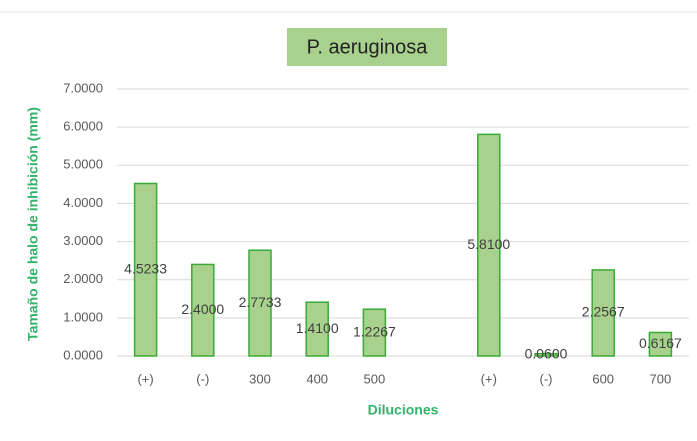 The image size is (697, 441). I want to click on y-tick-label: 4.0000, so click(83, 202).